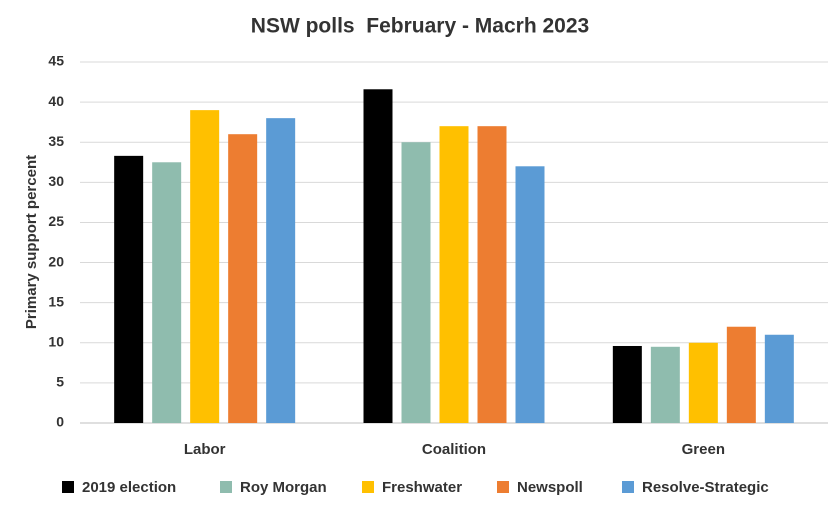  Describe the element at coordinates (205, 449) in the screenshot. I see `x-tick-label: Labor` at that location.